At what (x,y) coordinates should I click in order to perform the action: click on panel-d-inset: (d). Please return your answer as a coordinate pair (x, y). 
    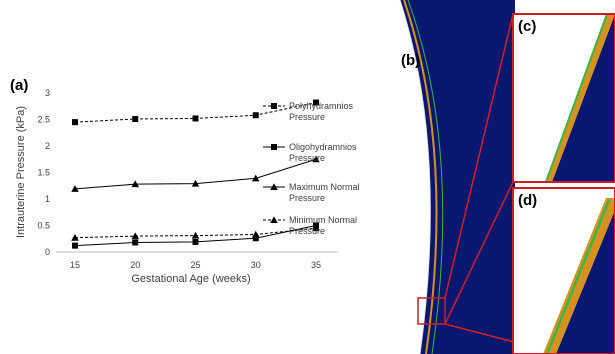
    Looking at the image, I should click on (563, 270).